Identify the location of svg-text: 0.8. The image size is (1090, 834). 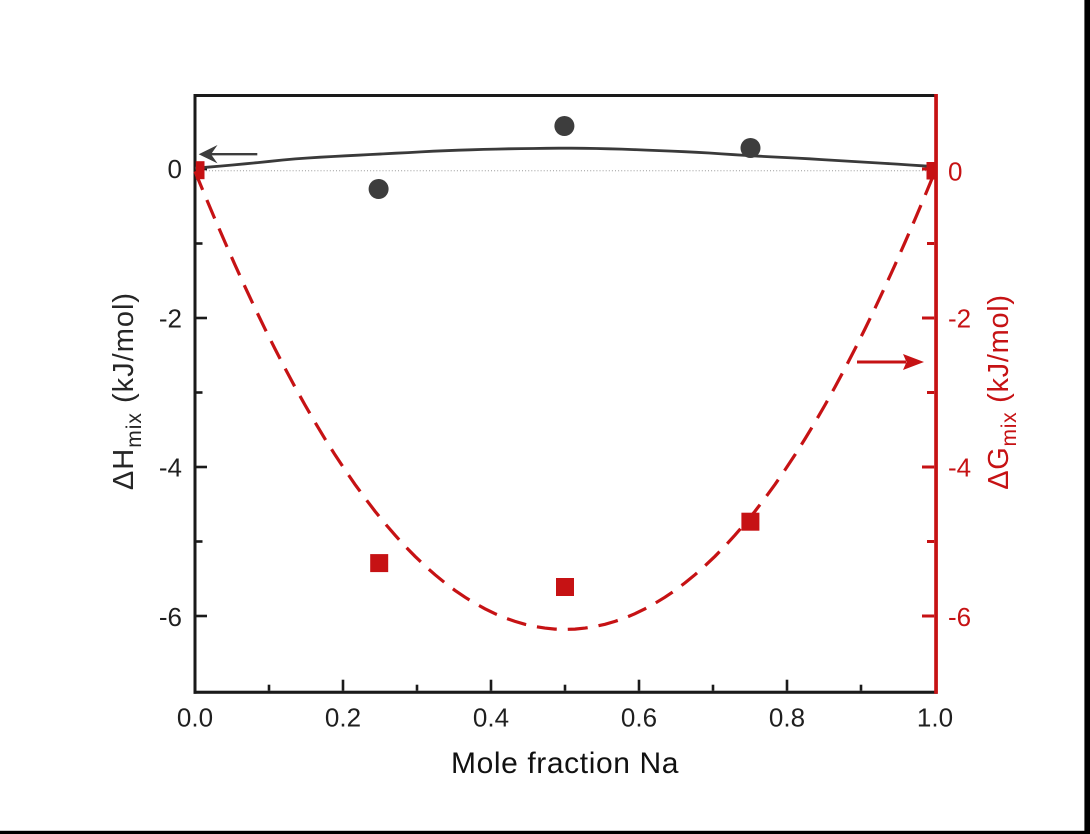
(787, 718).